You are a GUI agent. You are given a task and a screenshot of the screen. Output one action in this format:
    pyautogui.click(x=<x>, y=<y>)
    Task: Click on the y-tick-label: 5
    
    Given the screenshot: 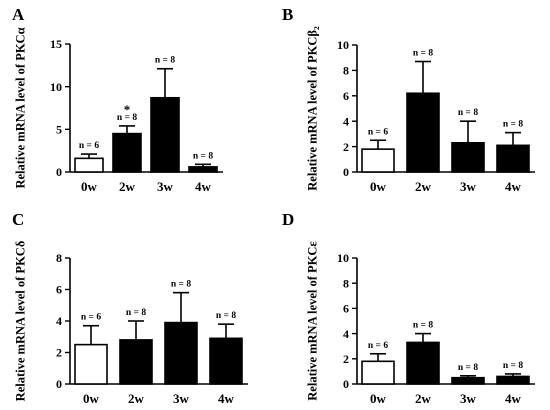 What is the action you would take?
    pyautogui.click(x=59, y=130)
    